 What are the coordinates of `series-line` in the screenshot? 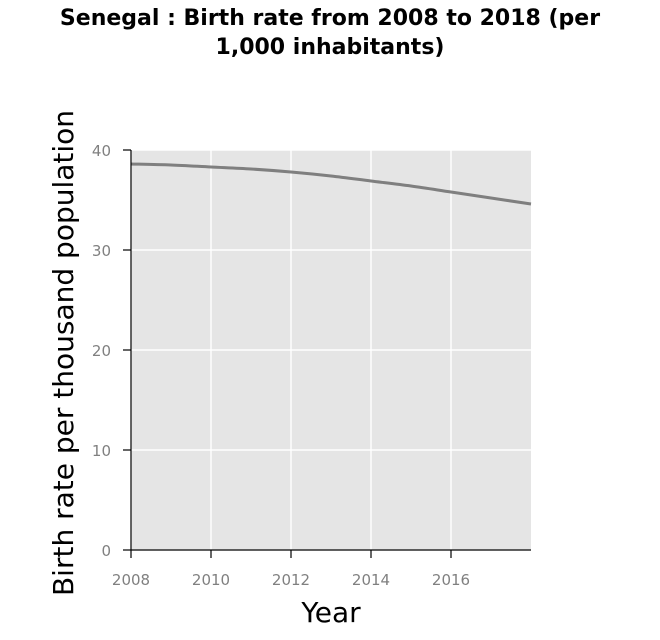 It's located at (331, 184).